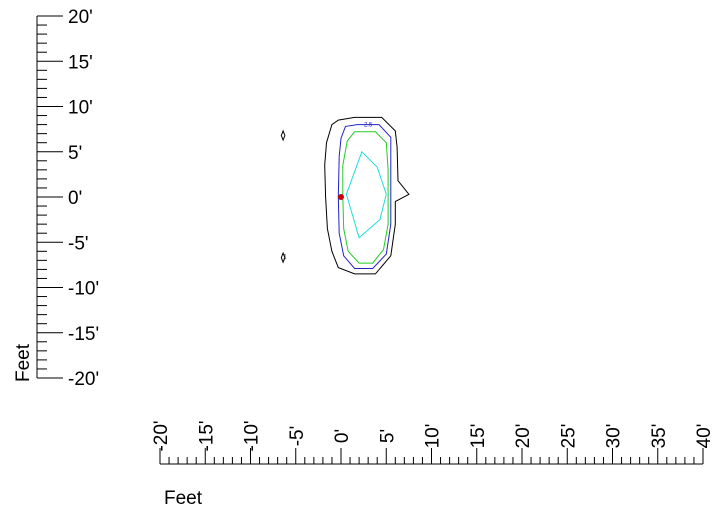 This screenshot has height=517, width=723. Describe the element at coordinates (568, 436) in the screenshot. I see `x-tick-label: 25'` at that location.